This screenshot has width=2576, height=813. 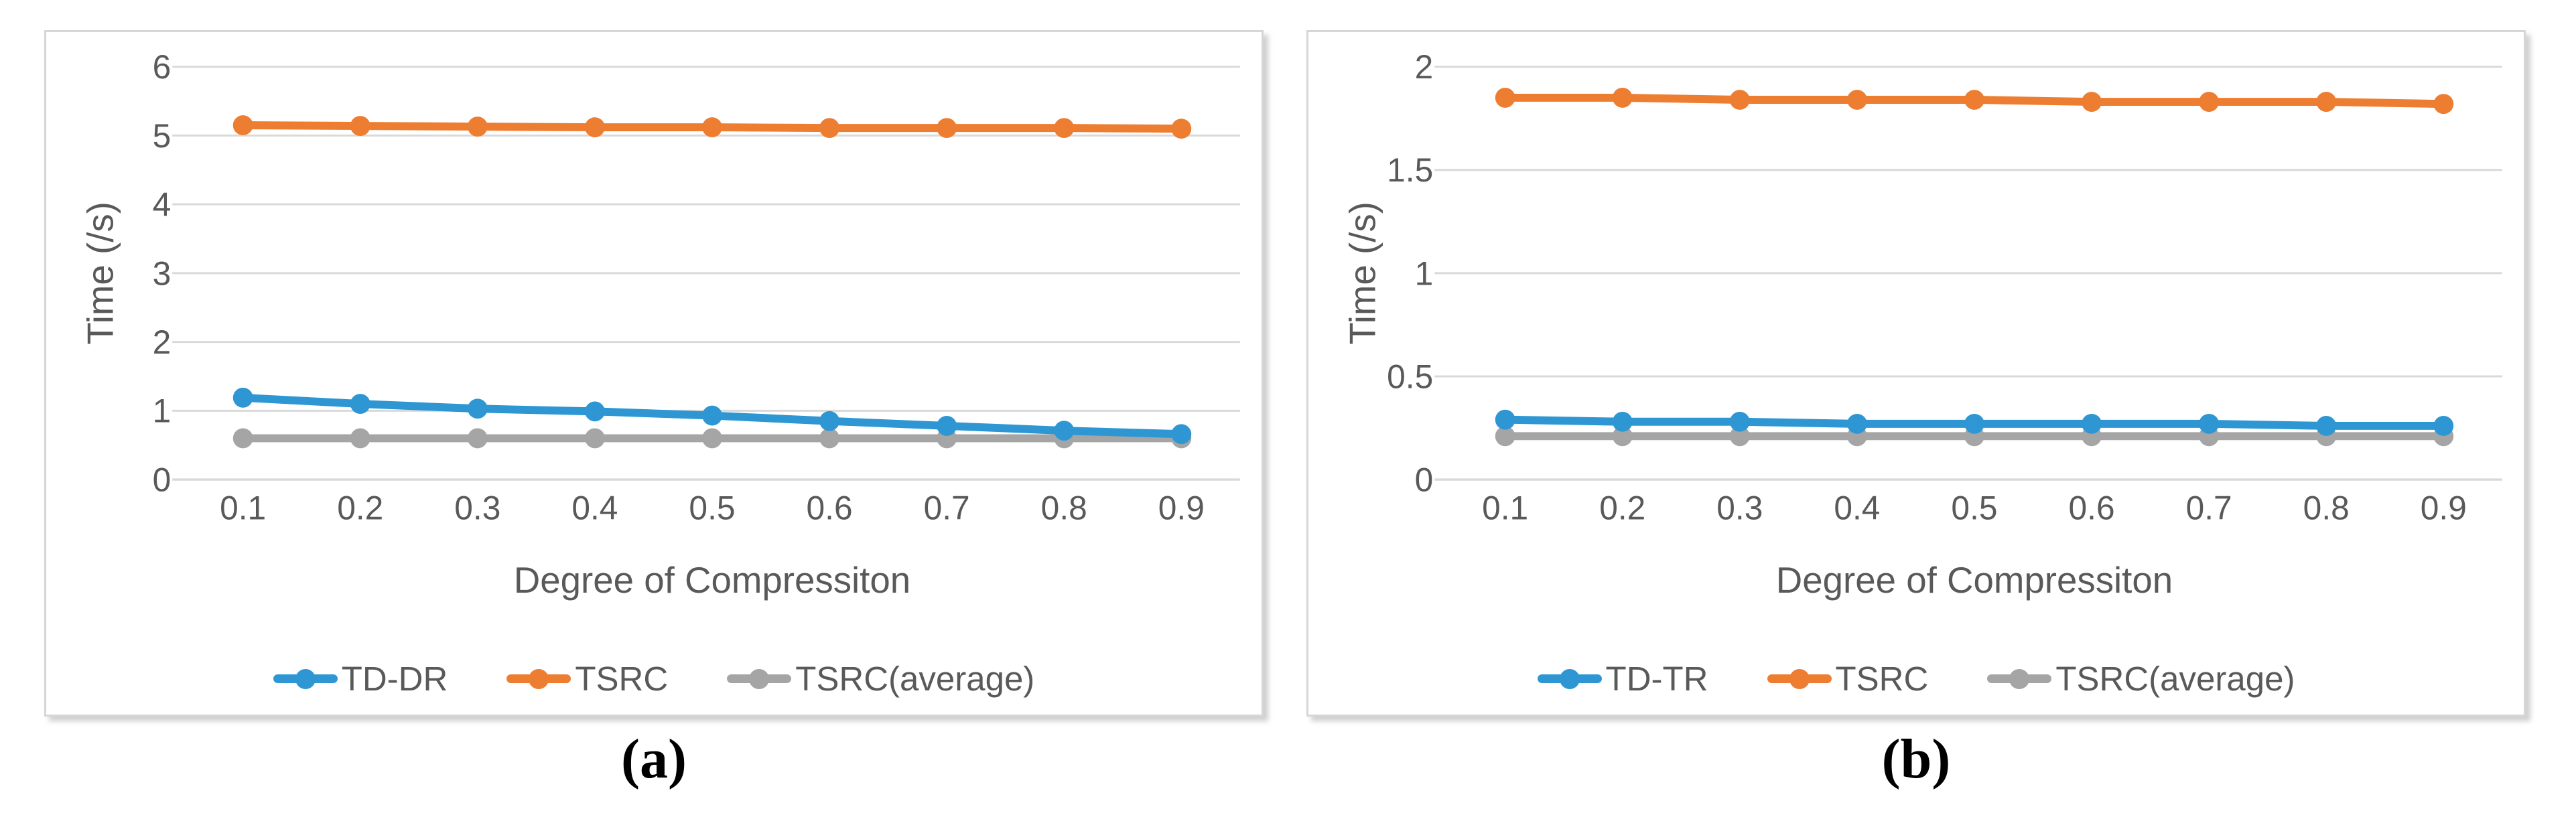 What do you see at coordinates (162, 136) in the screenshot?
I see `y-tick-label: 5` at bounding box center [162, 136].